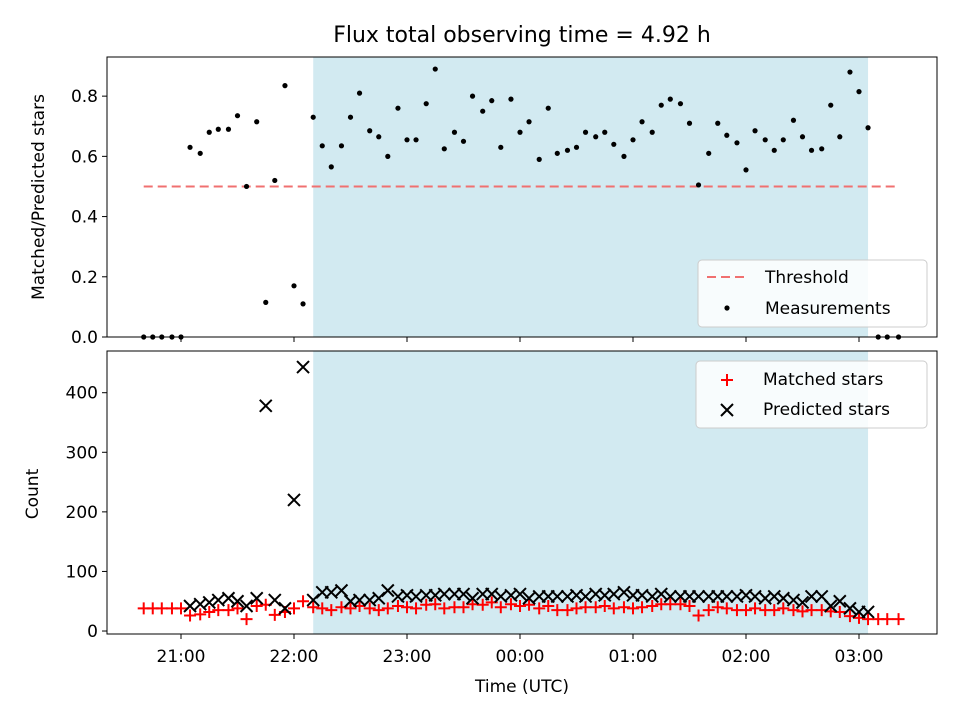  Describe the element at coordinates (84, 157) in the screenshot. I see `y-tick-label: 0.6` at that location.